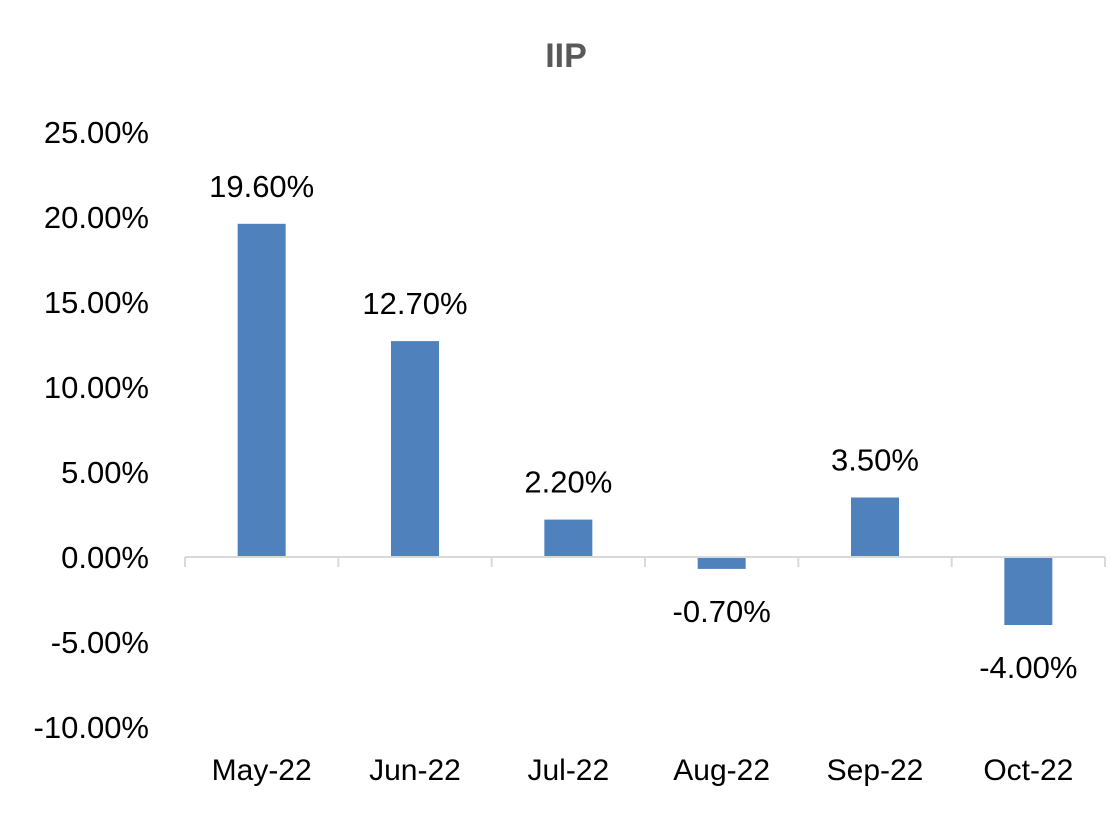 This screenshot has height=840, width=1120. I want to click on data-label: -0.70%, so click(722, 611).